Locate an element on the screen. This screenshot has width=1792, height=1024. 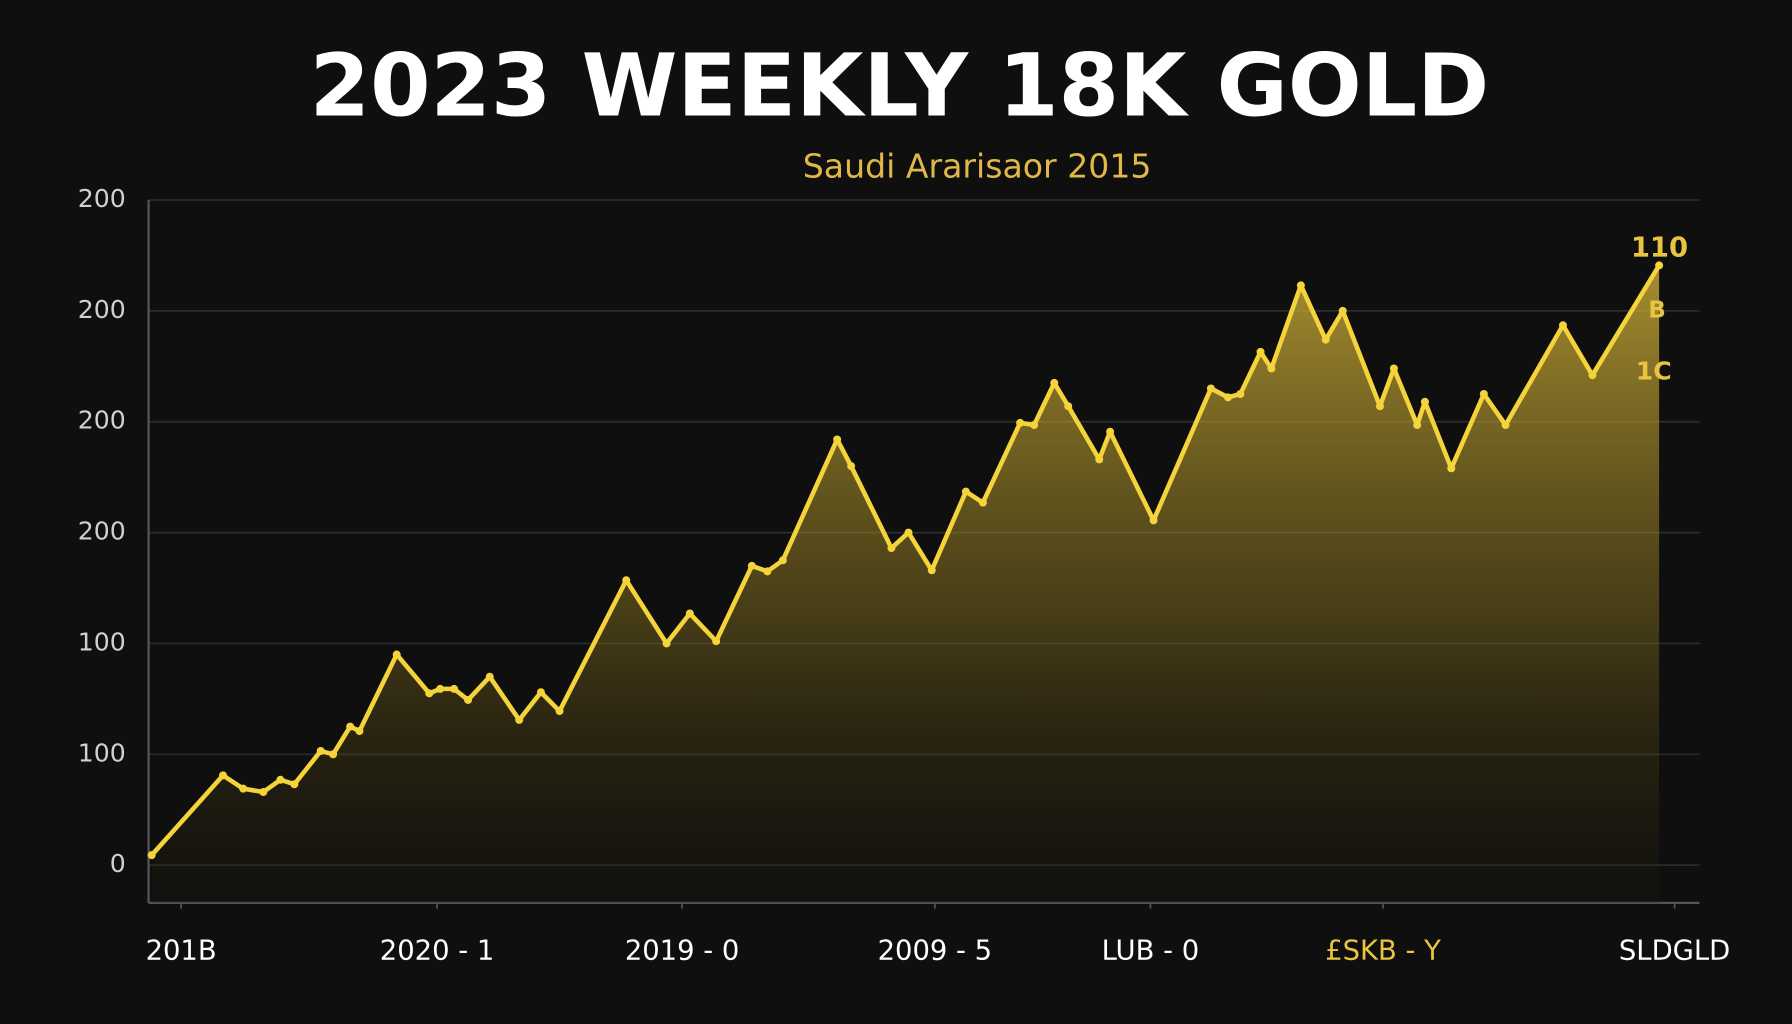
annotation: 1C is located at coordinates (1654, 371).